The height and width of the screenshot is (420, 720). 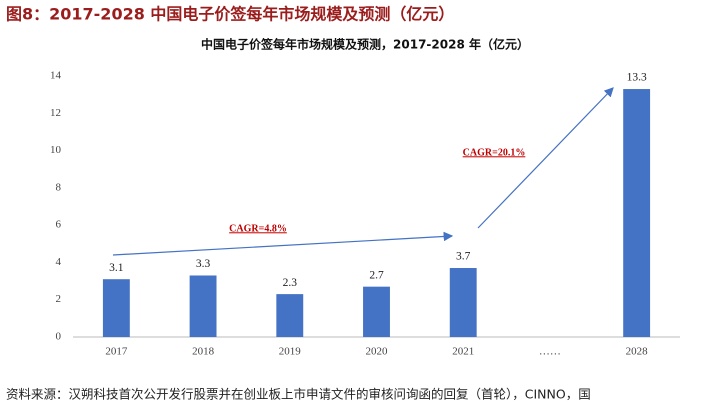 I want to click on value-label: 3.7, so click(x=463, y=257).